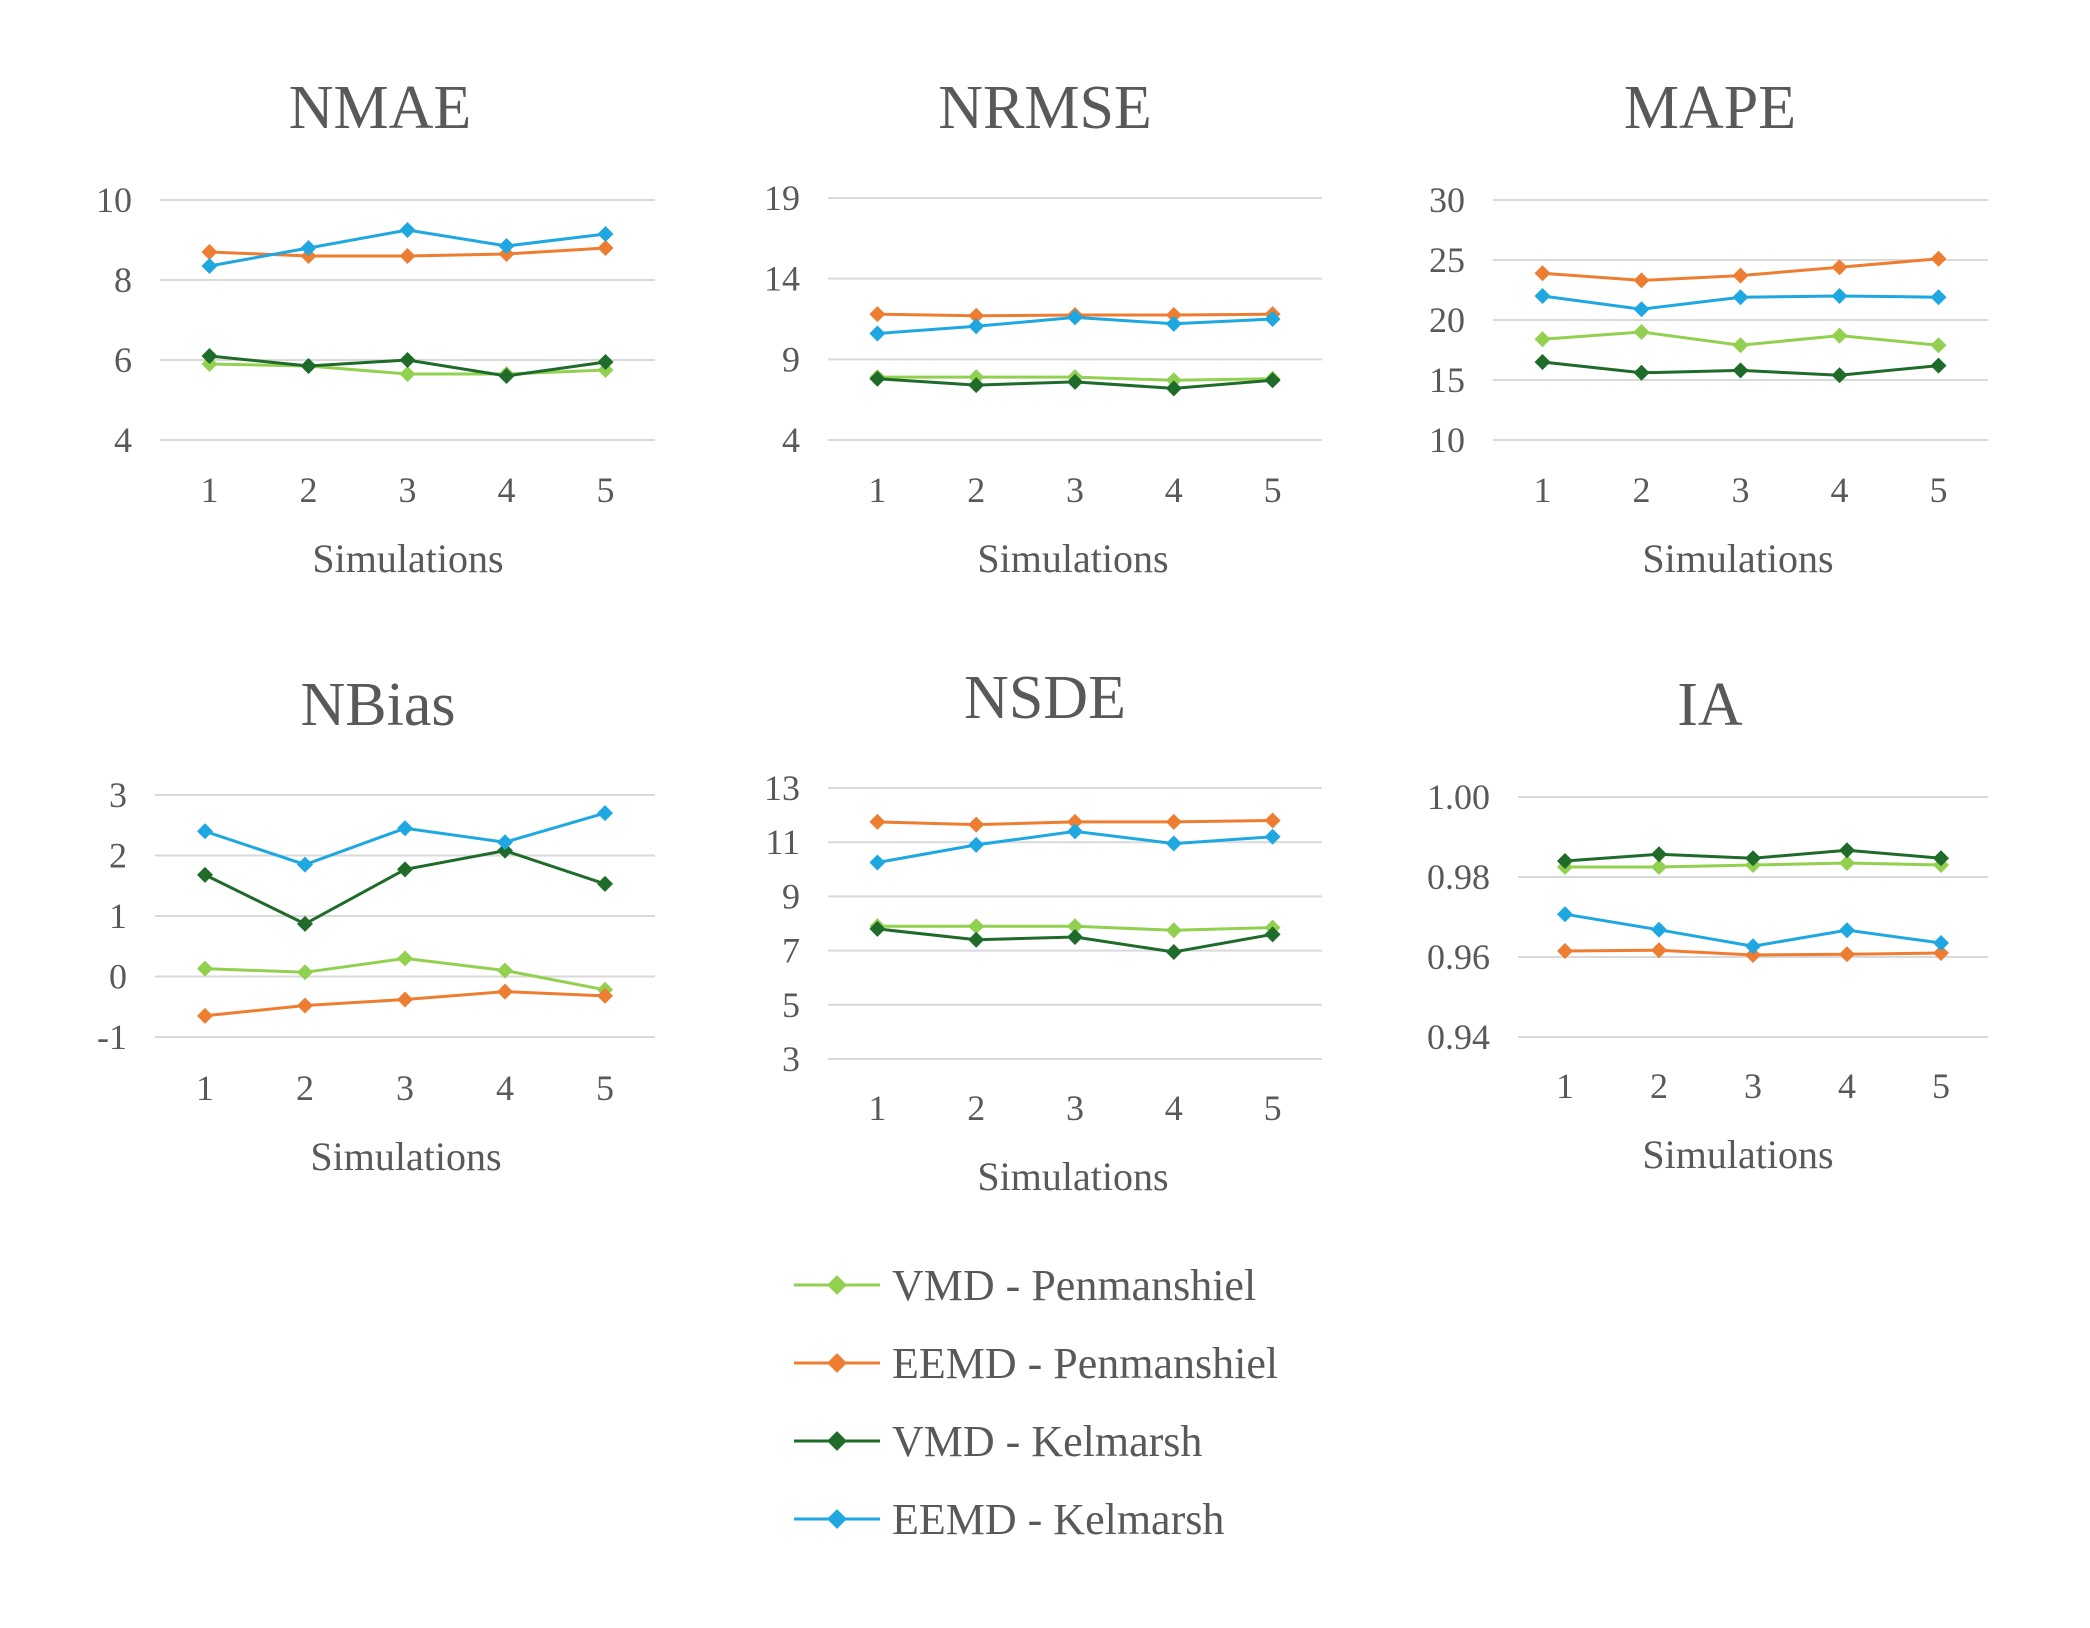 The image size is (2090, 1628). What do you see at coordinates (1741, 490) in the screenshot?
I see `x-tick-label: 3` at bounding box center [1741, 490].